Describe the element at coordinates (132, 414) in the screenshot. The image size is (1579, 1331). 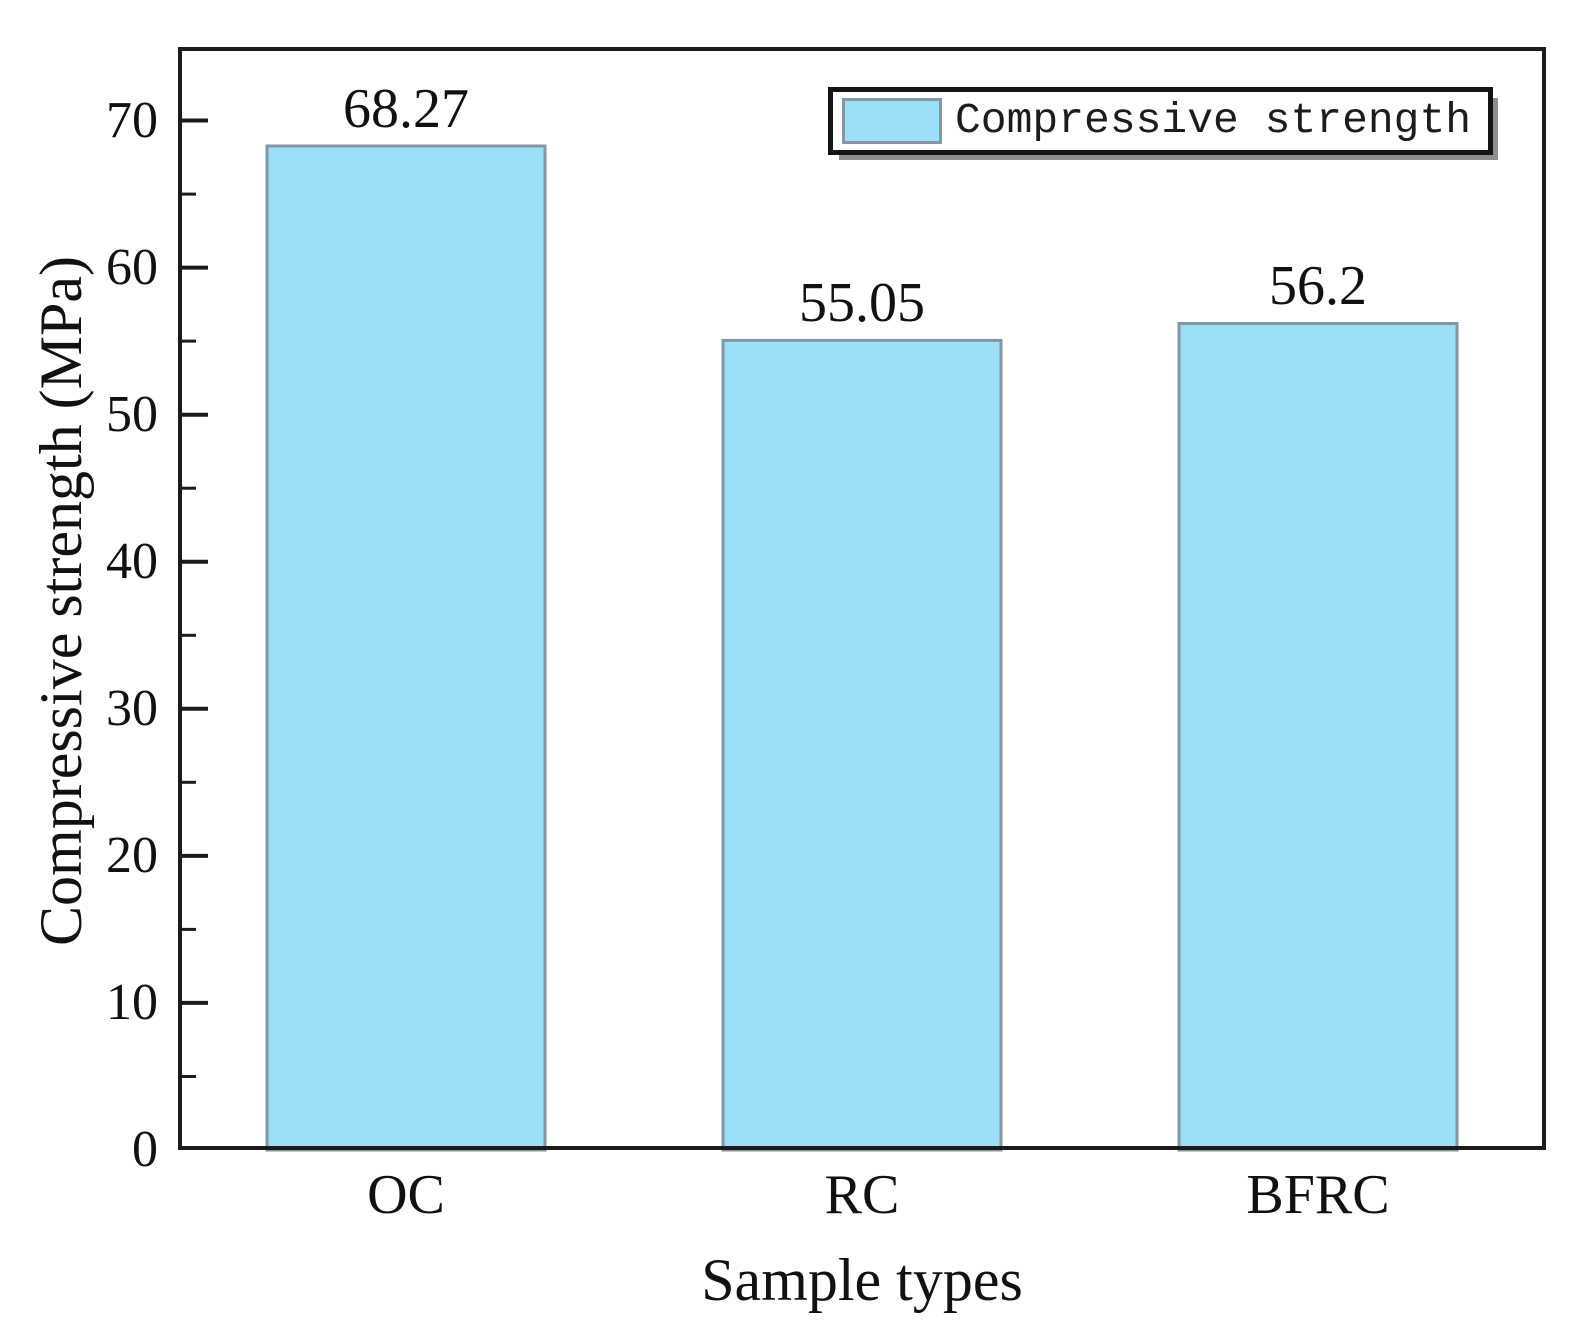
I see `y-tick-label: 50` at that location.